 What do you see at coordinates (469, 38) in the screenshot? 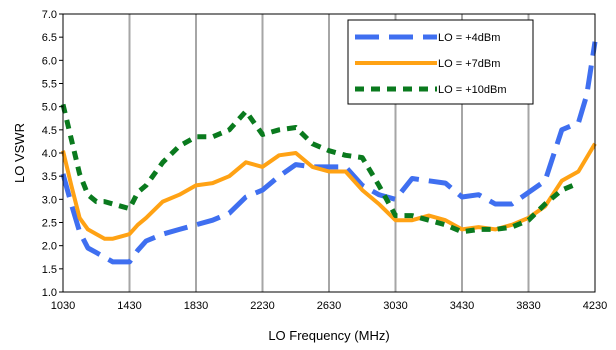
I see `legend-label-1: LO = +4dBm` at bounding box center [469, 38].